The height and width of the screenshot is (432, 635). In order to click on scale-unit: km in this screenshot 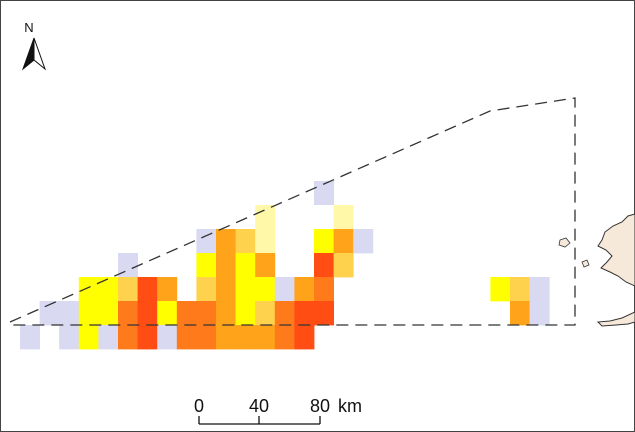, I will do `click(350, 406)`.